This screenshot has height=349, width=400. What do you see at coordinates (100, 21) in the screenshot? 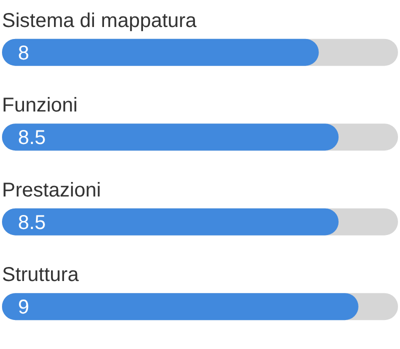
I see `y-tick-label: Sistema di mappatura` at bounding box center [100, 21].